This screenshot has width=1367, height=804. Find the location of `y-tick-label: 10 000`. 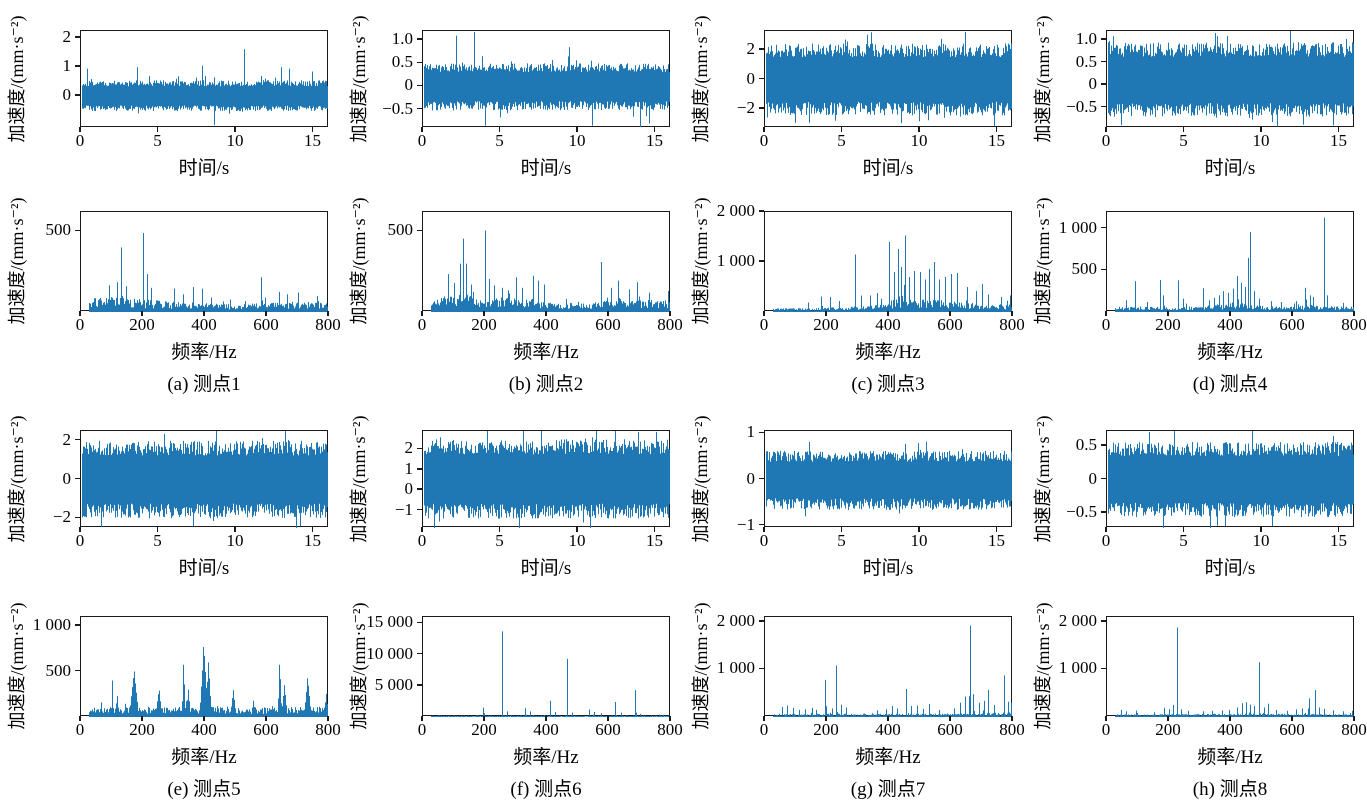

y-tick-label: 10 000 is located at coordinates (389, 653).